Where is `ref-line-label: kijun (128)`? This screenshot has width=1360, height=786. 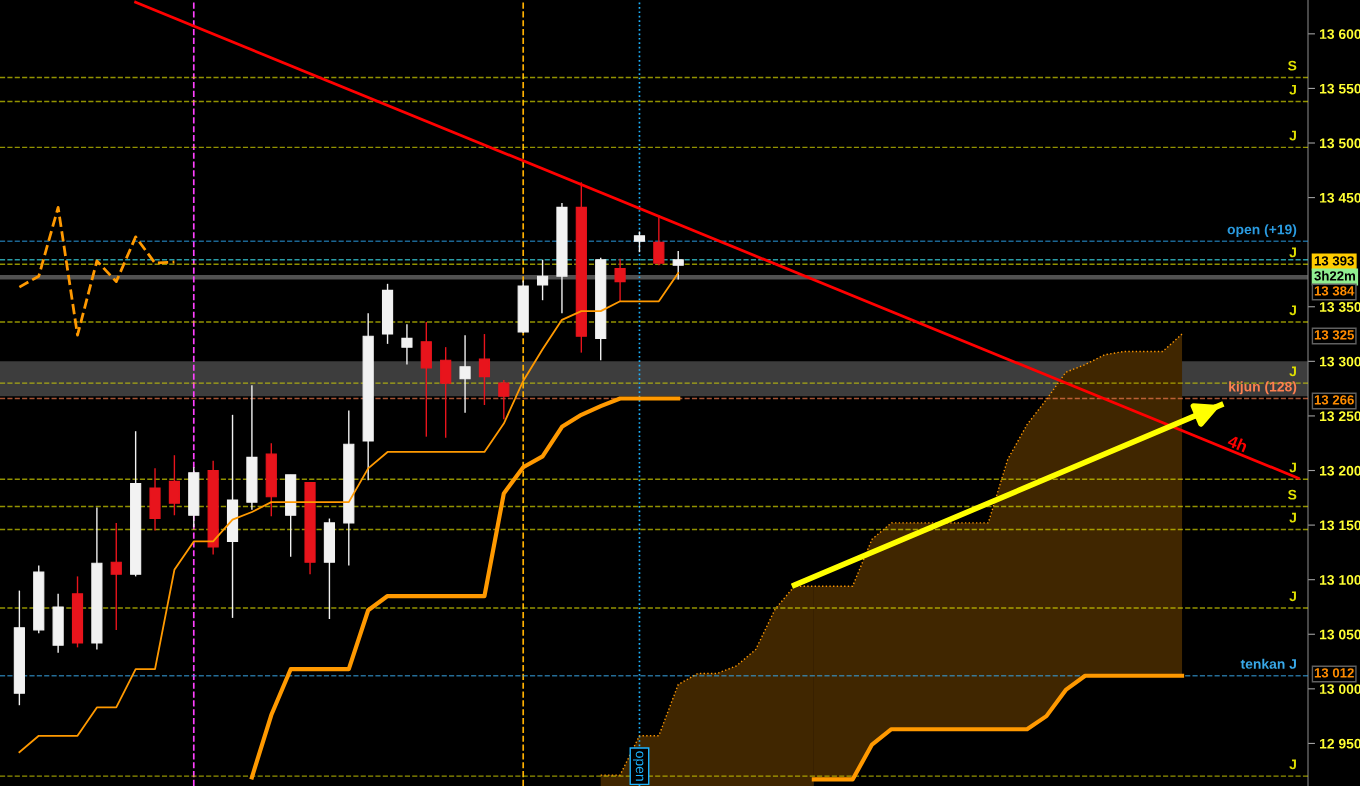 ref-line-label: kijun (128) is located at coordinates (1263, 388).